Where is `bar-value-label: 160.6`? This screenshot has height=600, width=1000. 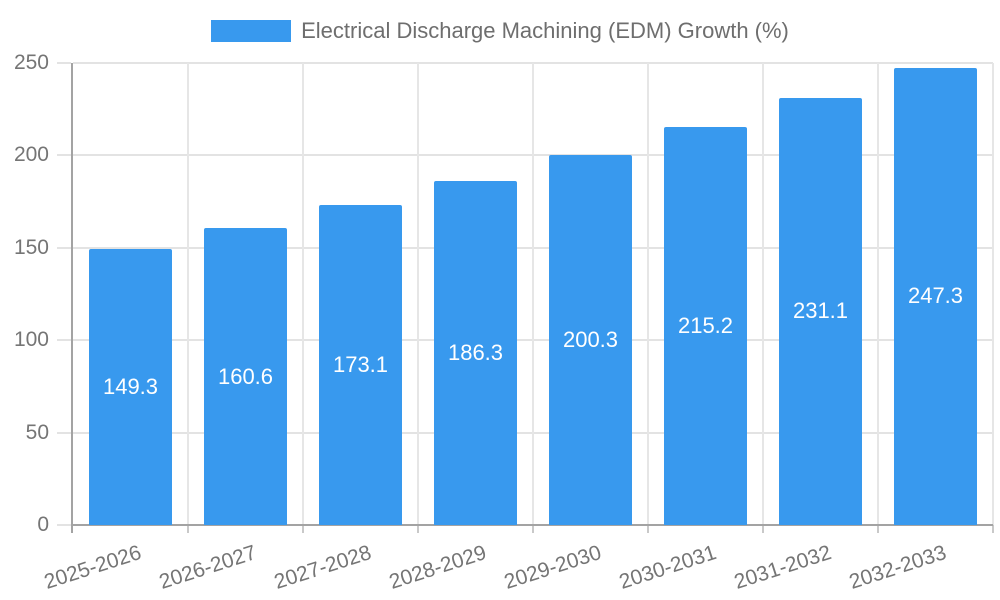
bar-value-label: 160.6 is located at coordinates (245, 376).